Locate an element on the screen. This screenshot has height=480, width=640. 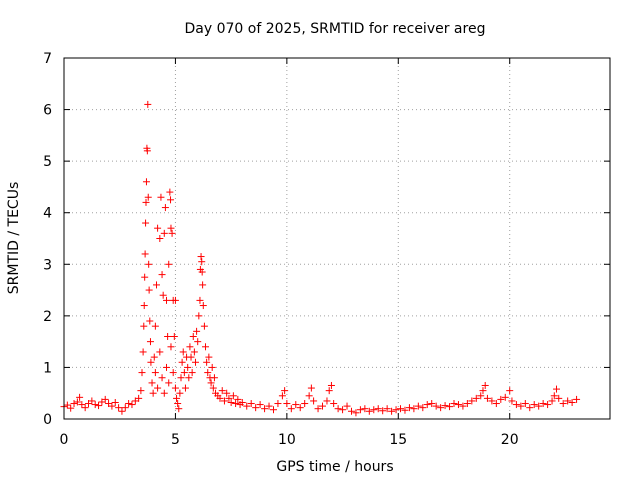
y-tick-label: 5 is located at coordinates (47, 162).